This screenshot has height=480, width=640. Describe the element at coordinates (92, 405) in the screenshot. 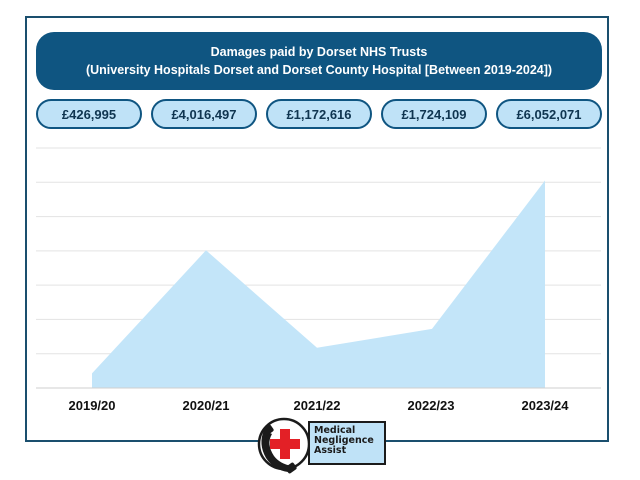

I see `x-tick-label: 2019/20` at that location.